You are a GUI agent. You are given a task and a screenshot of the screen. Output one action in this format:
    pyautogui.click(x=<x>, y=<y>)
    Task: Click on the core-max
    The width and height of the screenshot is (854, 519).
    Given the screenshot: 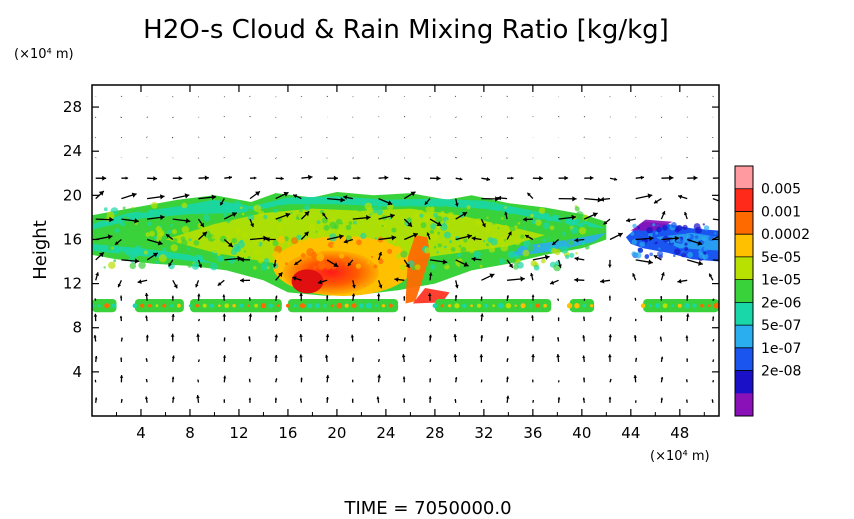 What is the action you would take?
    pyautogui.click(x=307, y=281)
    